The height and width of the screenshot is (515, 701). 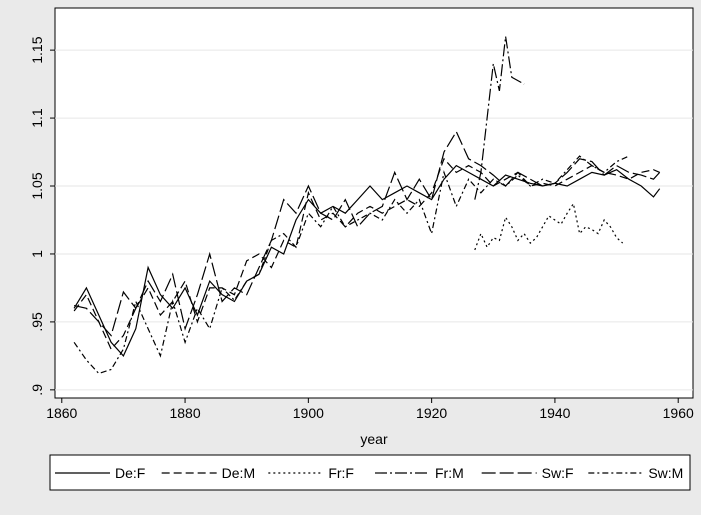 What do you see at coordinates (308, 413) in the screenshot?
I see `x-tick-label: 1900` at bounding box center [308, 413].